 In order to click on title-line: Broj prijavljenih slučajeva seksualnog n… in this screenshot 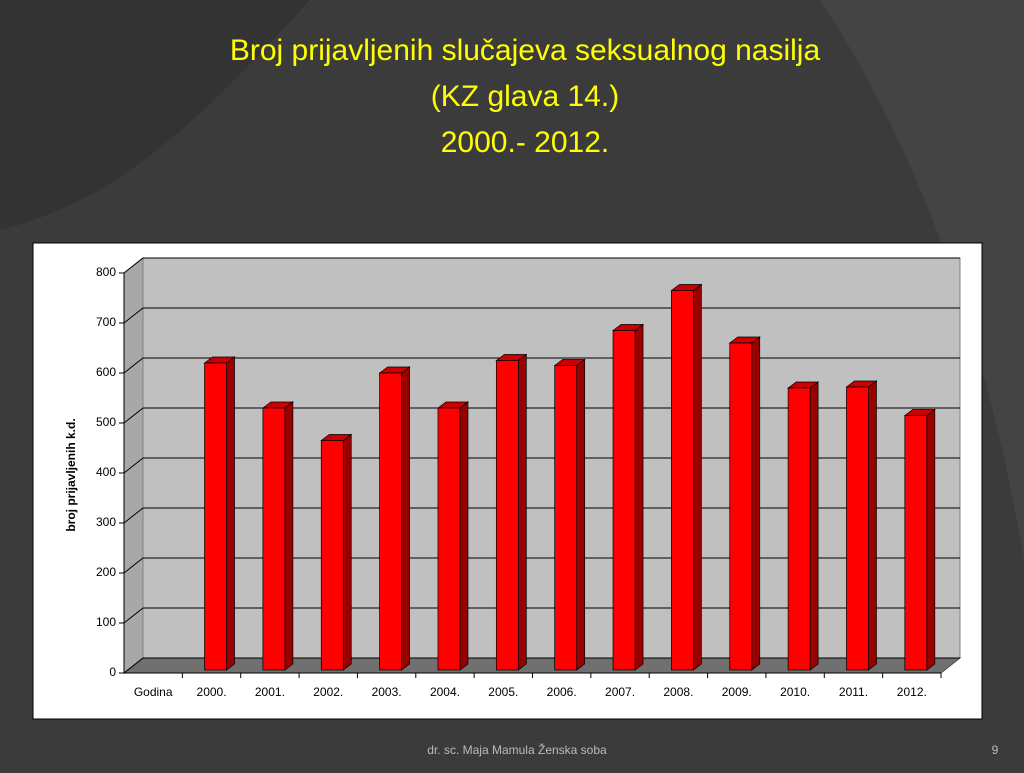, I will do `click(525, 50)`.